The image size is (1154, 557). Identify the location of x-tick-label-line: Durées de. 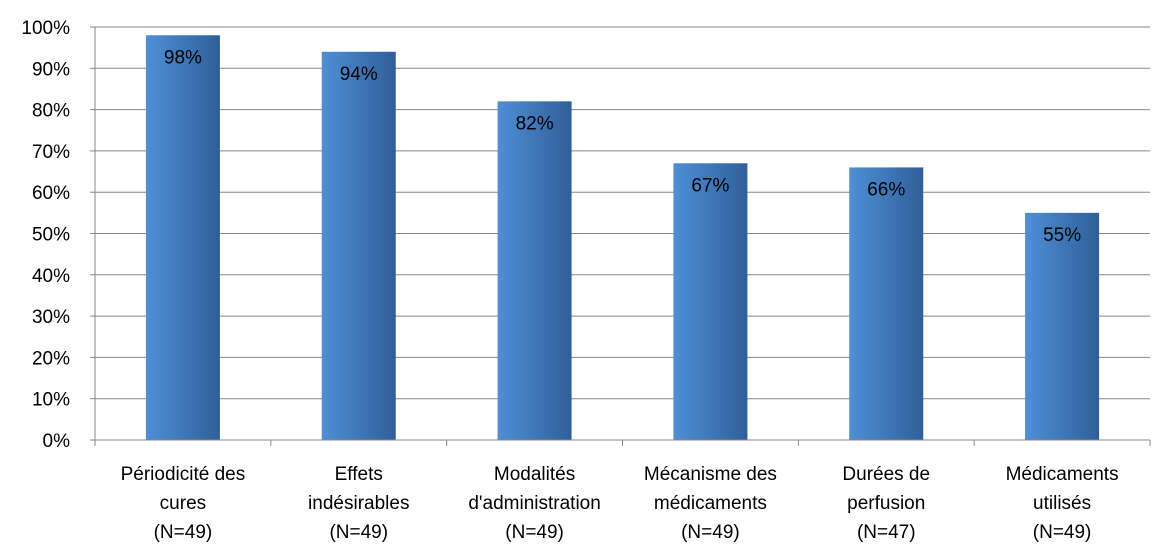
(886, 474).